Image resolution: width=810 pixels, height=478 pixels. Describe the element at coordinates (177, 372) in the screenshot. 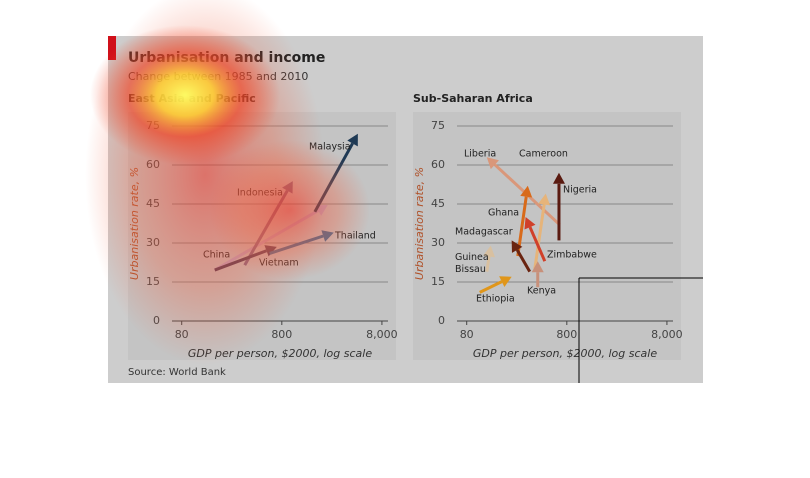

I see `source: Source: World Bank` at that location.